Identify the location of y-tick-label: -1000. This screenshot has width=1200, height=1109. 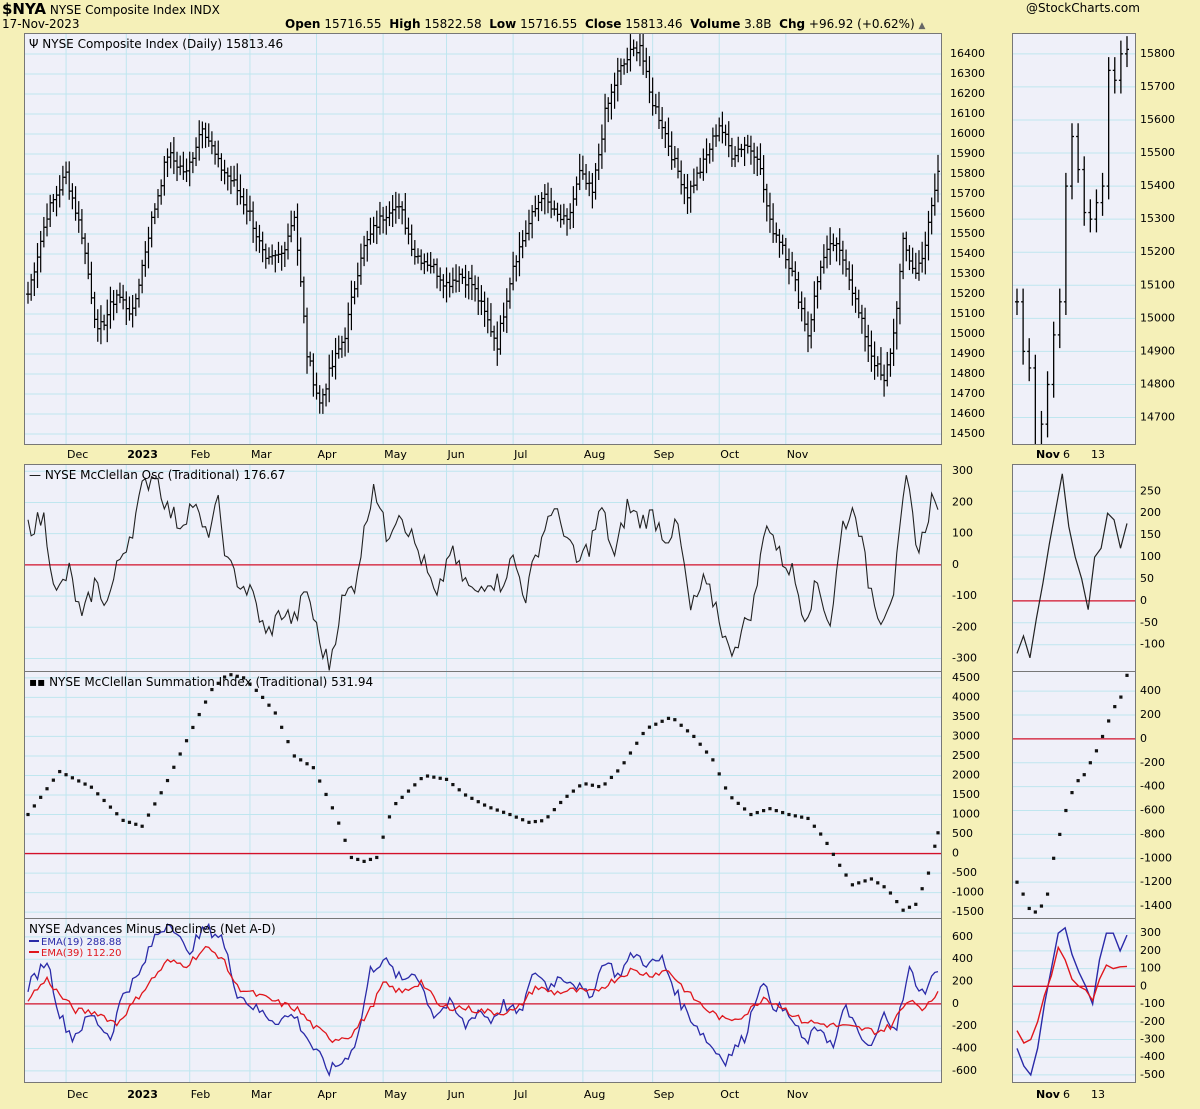
(1156, 857).